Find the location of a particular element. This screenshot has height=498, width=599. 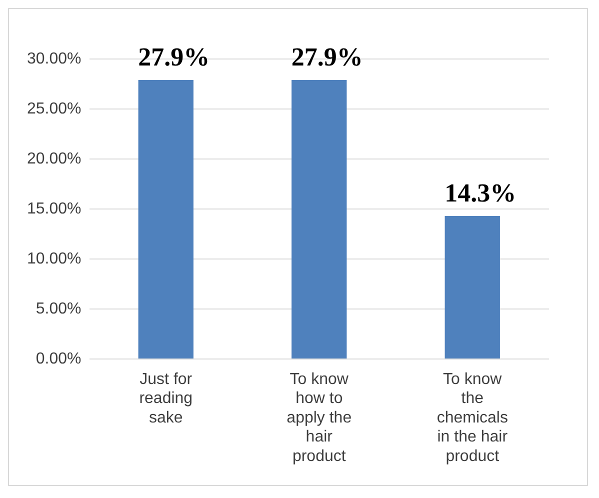

y-tick-label: 25.00% is located at coordinates (54, 109).